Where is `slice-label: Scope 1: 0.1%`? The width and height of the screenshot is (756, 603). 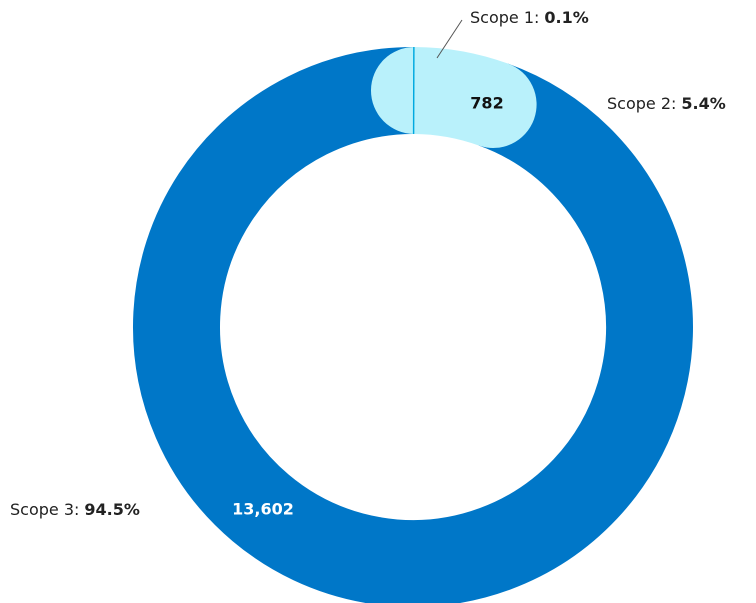
slice-label: Scope 1: 0.1% is located at coordinates (529, 17).